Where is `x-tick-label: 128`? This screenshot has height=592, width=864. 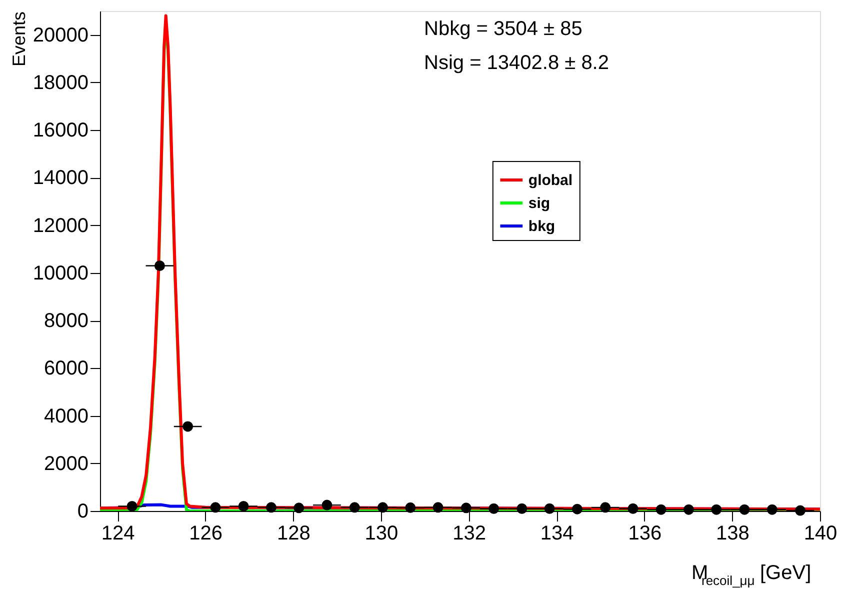 x-tick-label: 128 is located at coordinates (293, 533).